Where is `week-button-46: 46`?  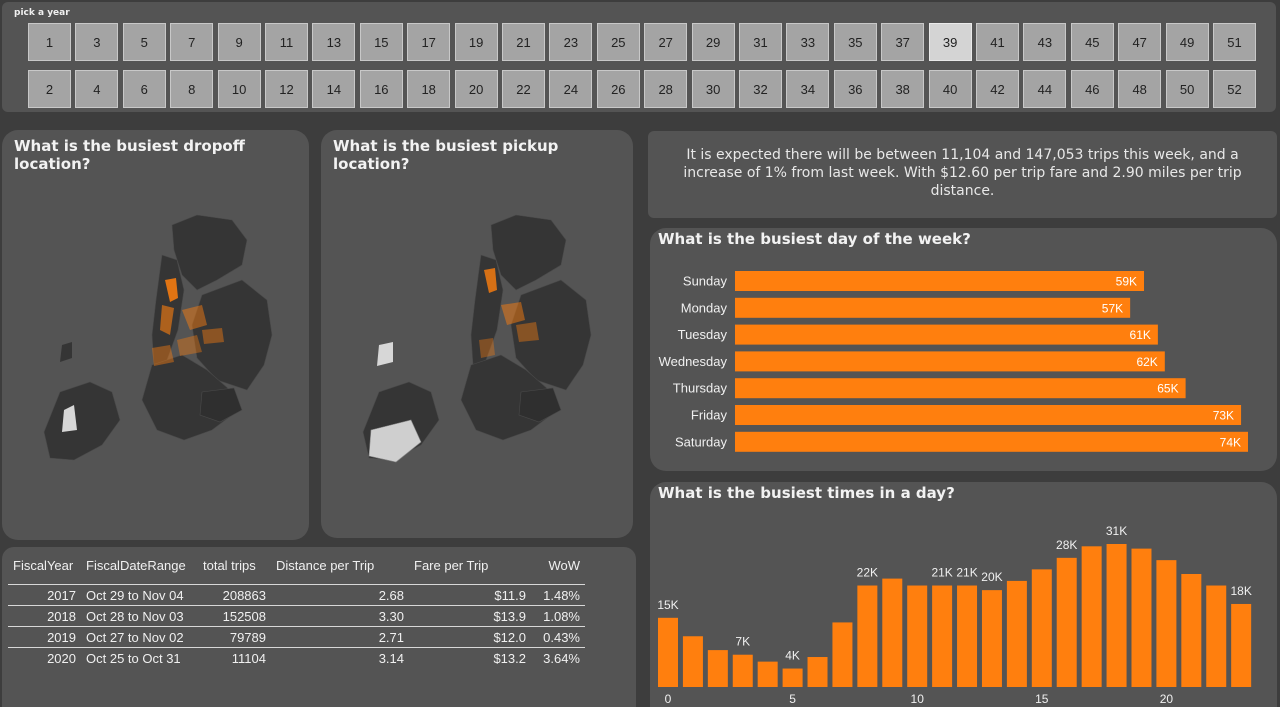
week-button-46: 46 is located at coordinates (1092, 89).